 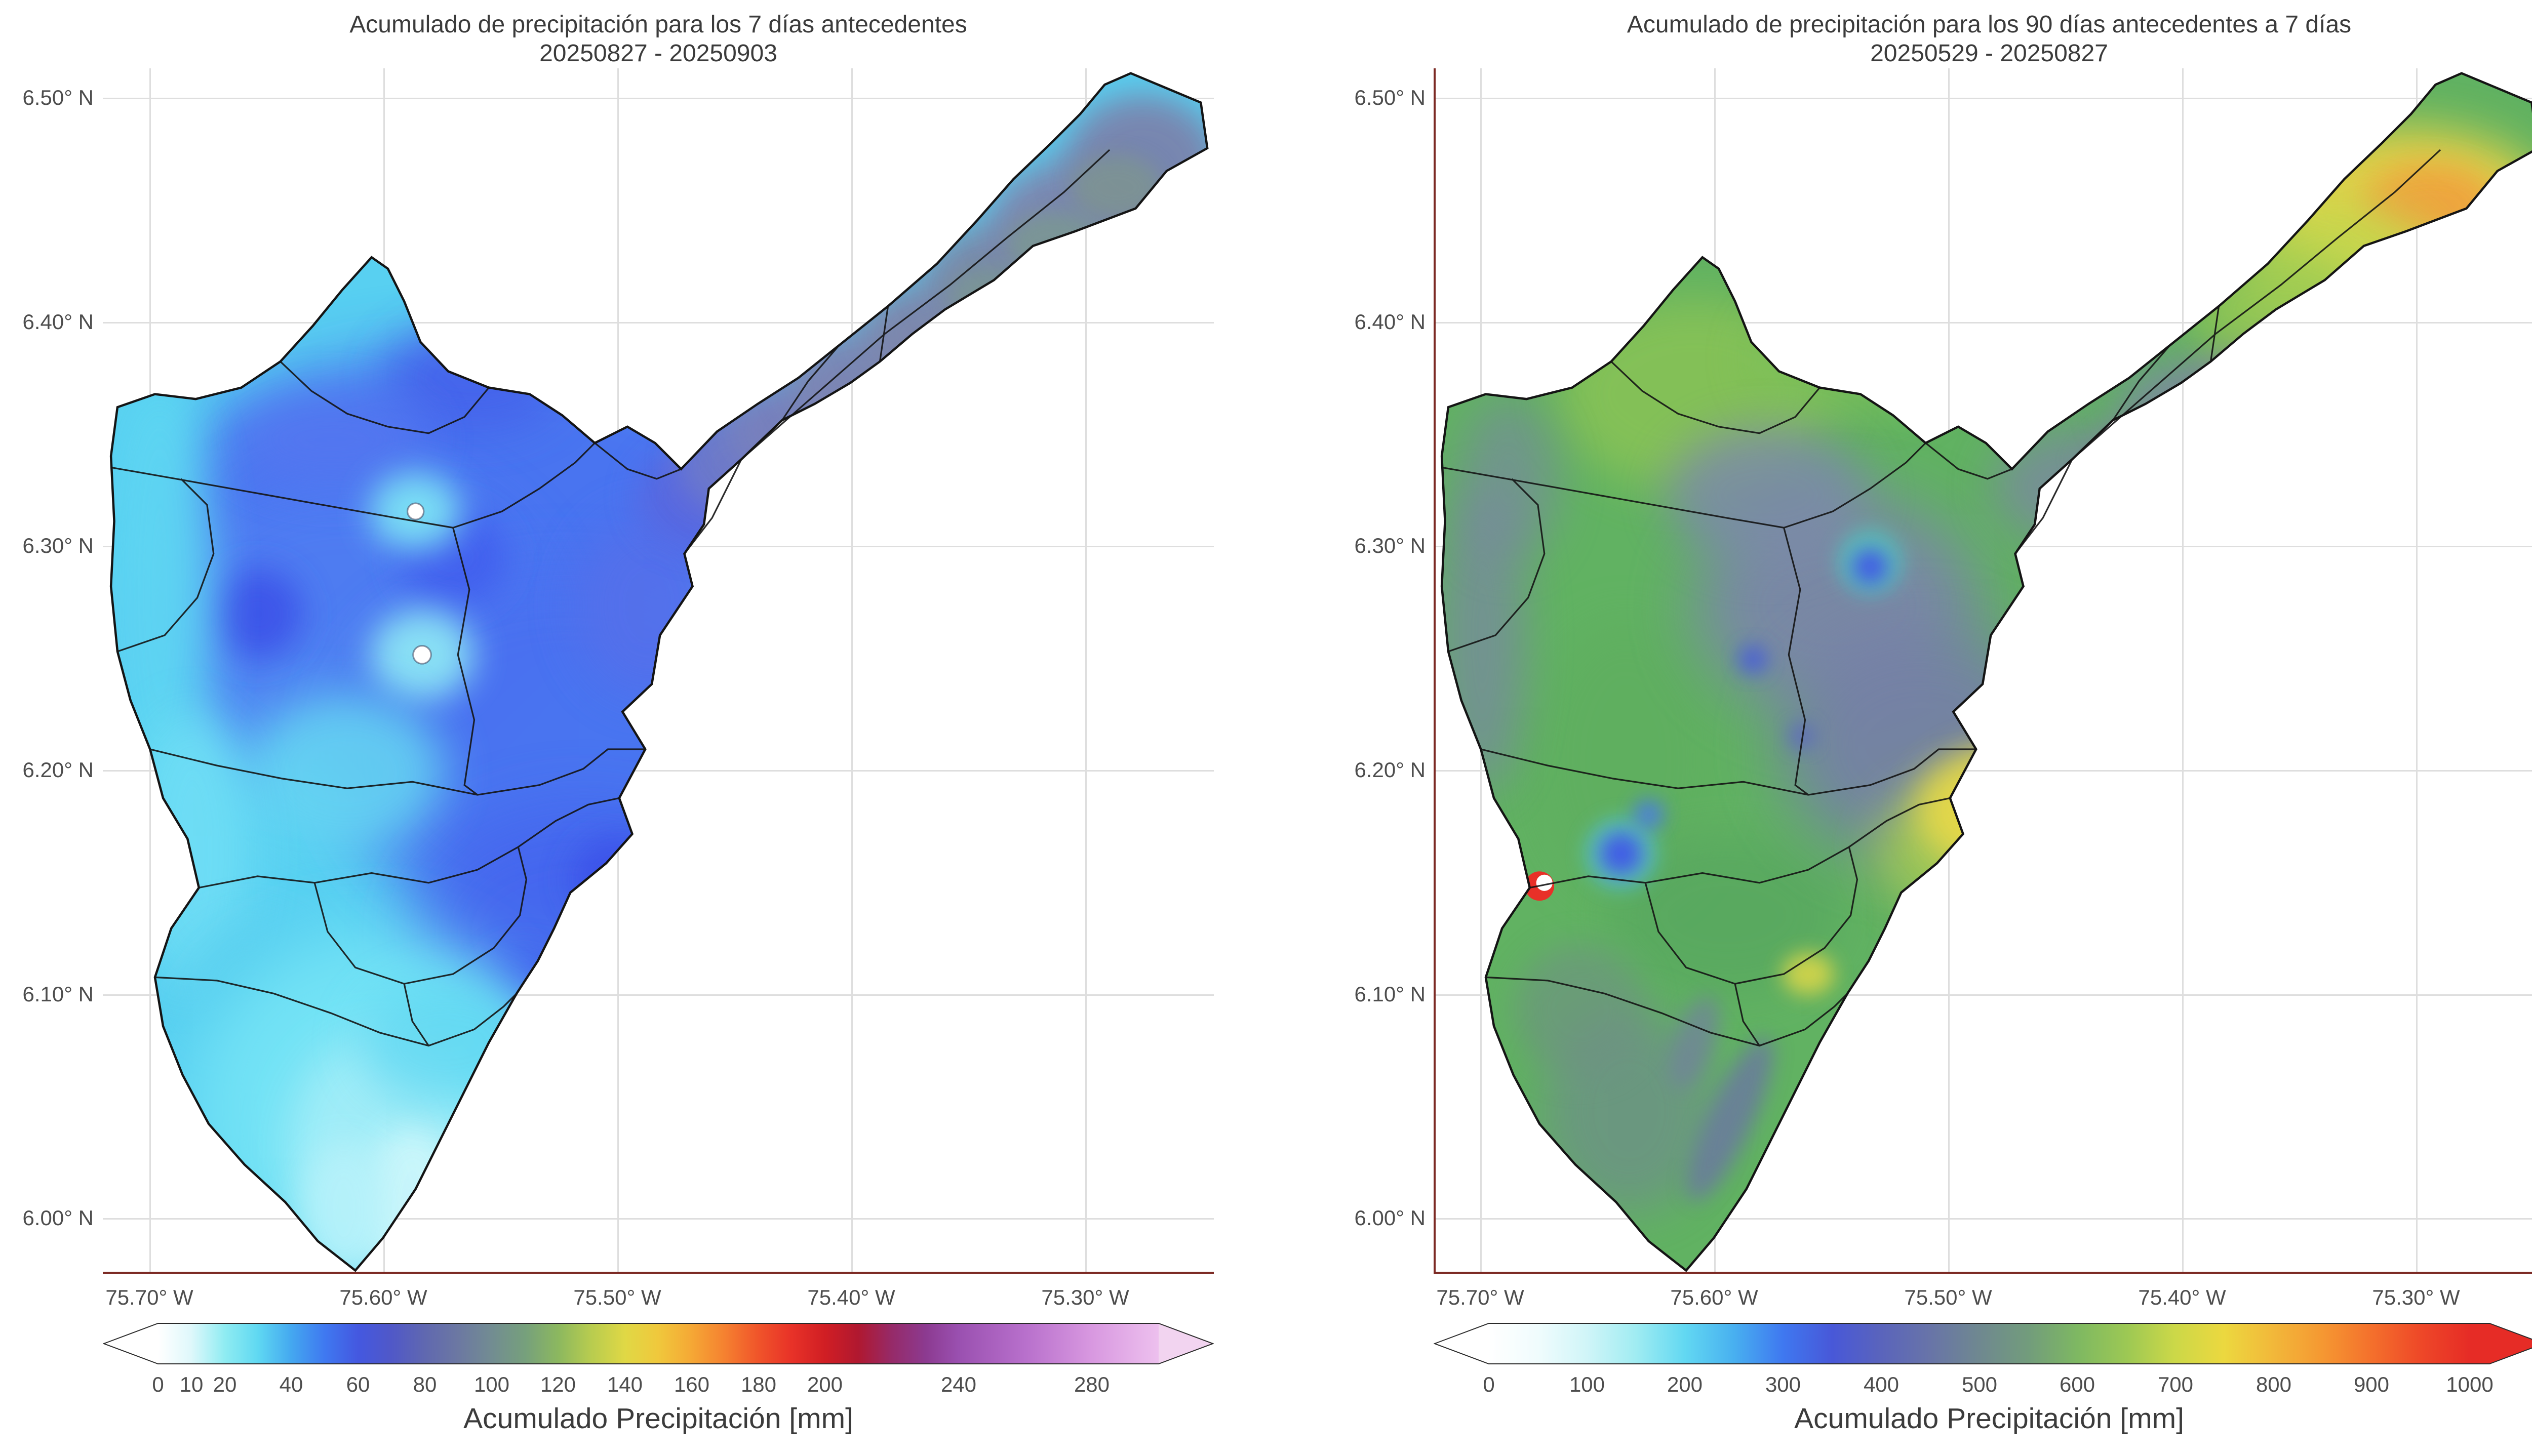 I want to click on colorbar-90days, so click(x=1983, y=1343).